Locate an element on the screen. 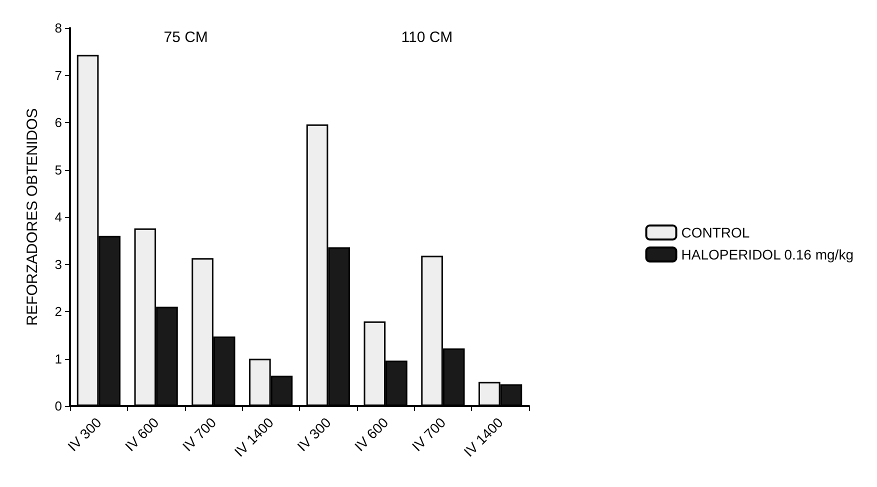 The height and width of the screenshot is (487, 877). annotation: 75 CM is located at coordinates (186, 37).